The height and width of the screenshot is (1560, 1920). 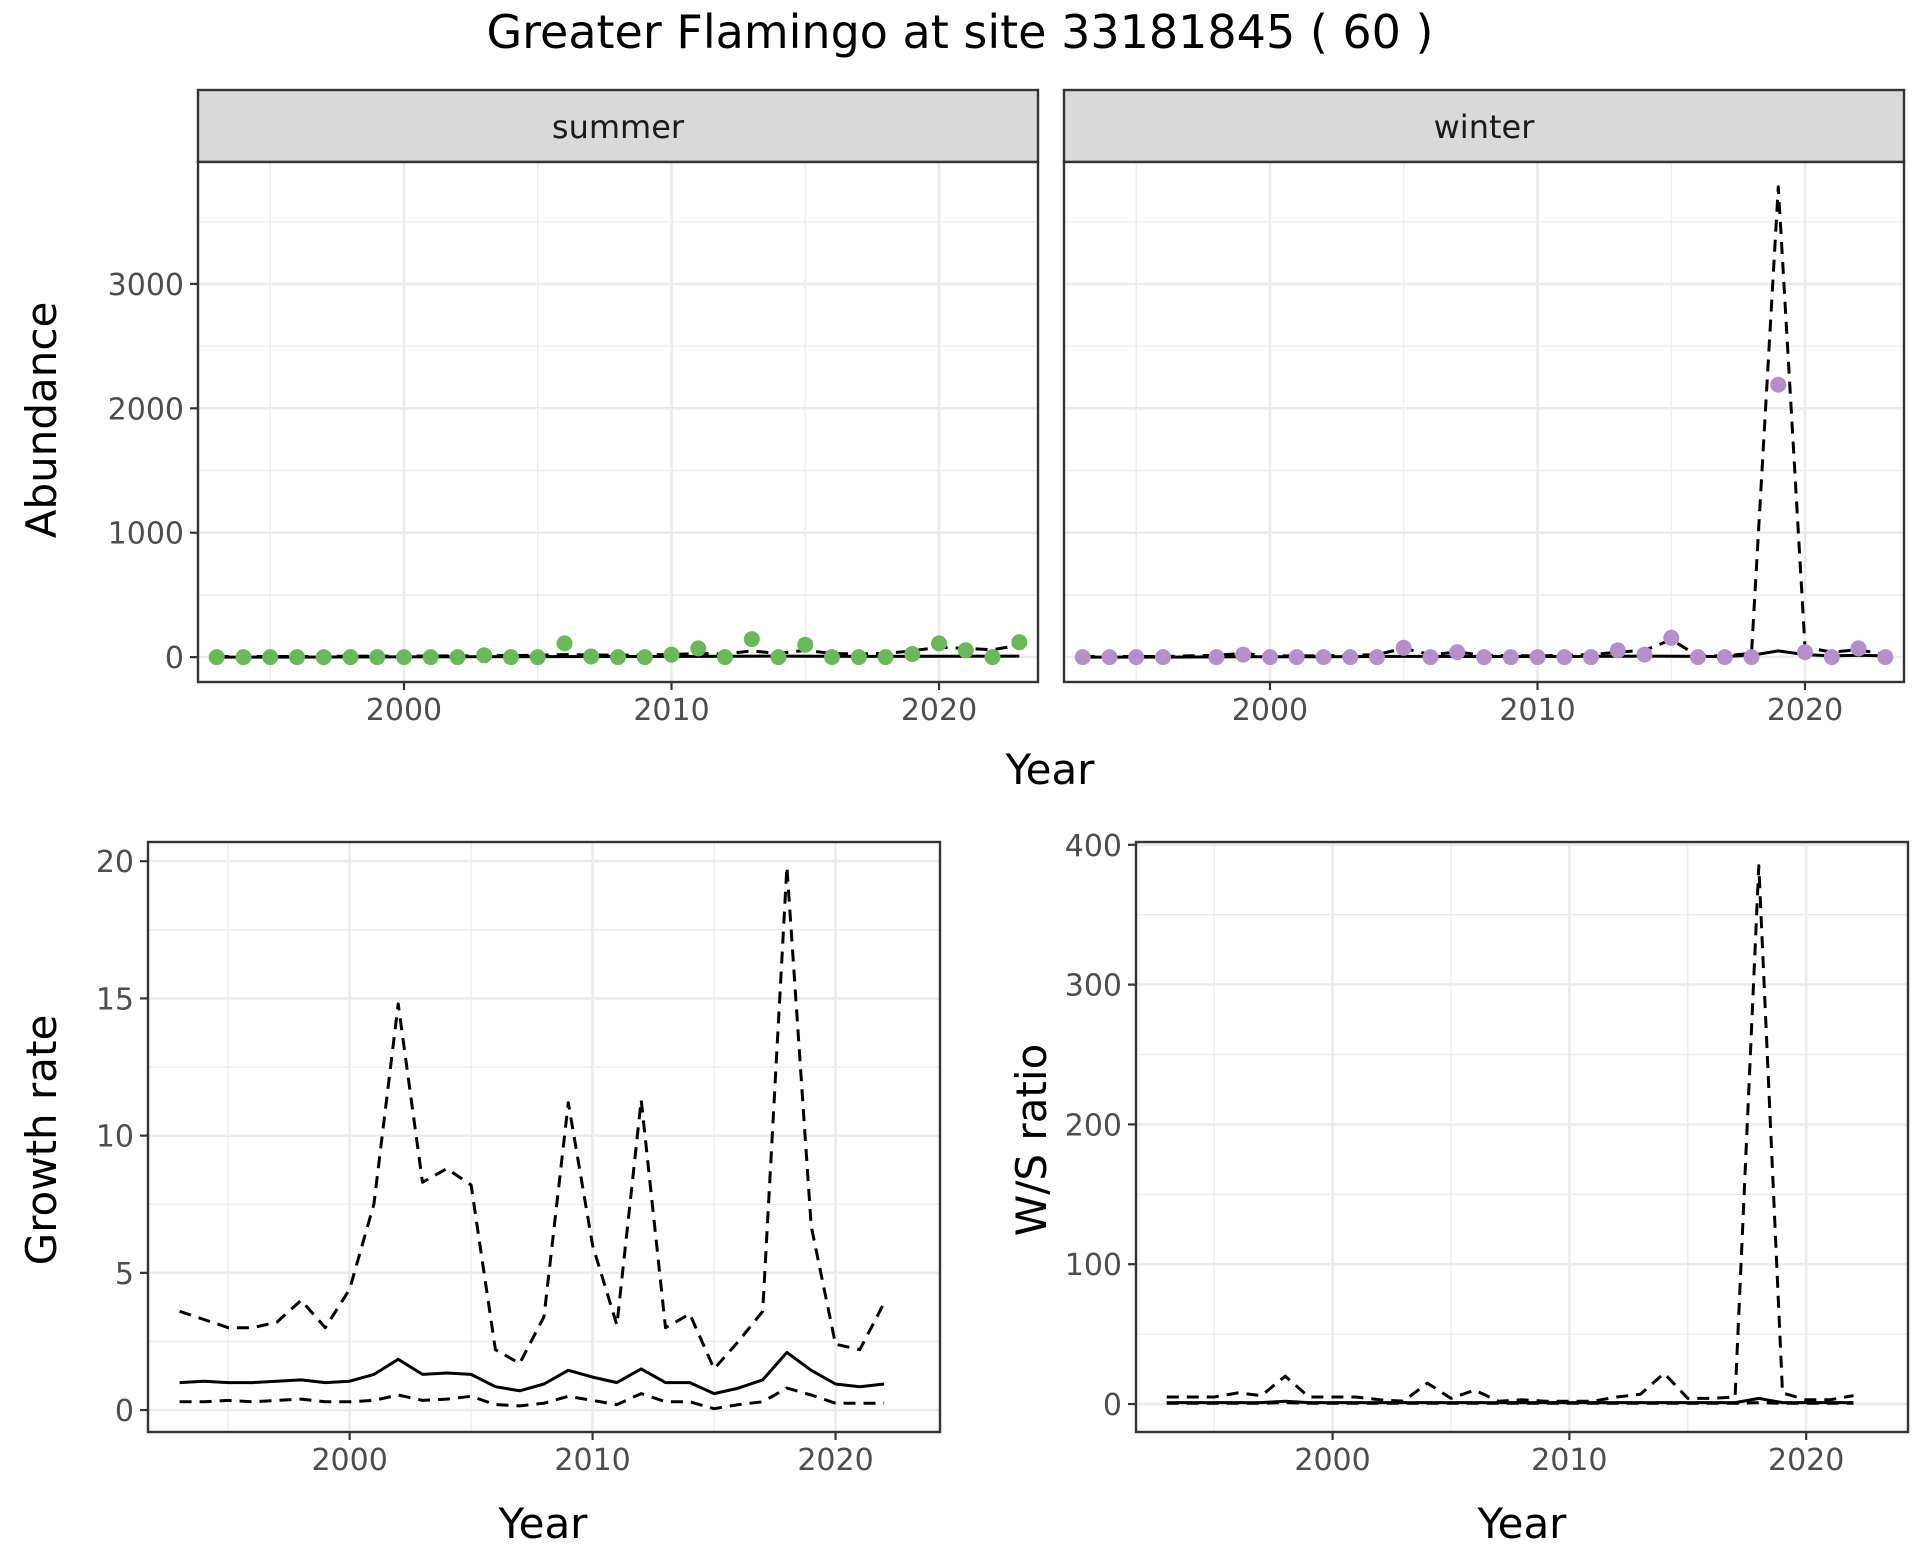 What do you see at coordinates (1484, 126) in the screenshot?
I see `strip-winter` at bounding box center [1484, 126].